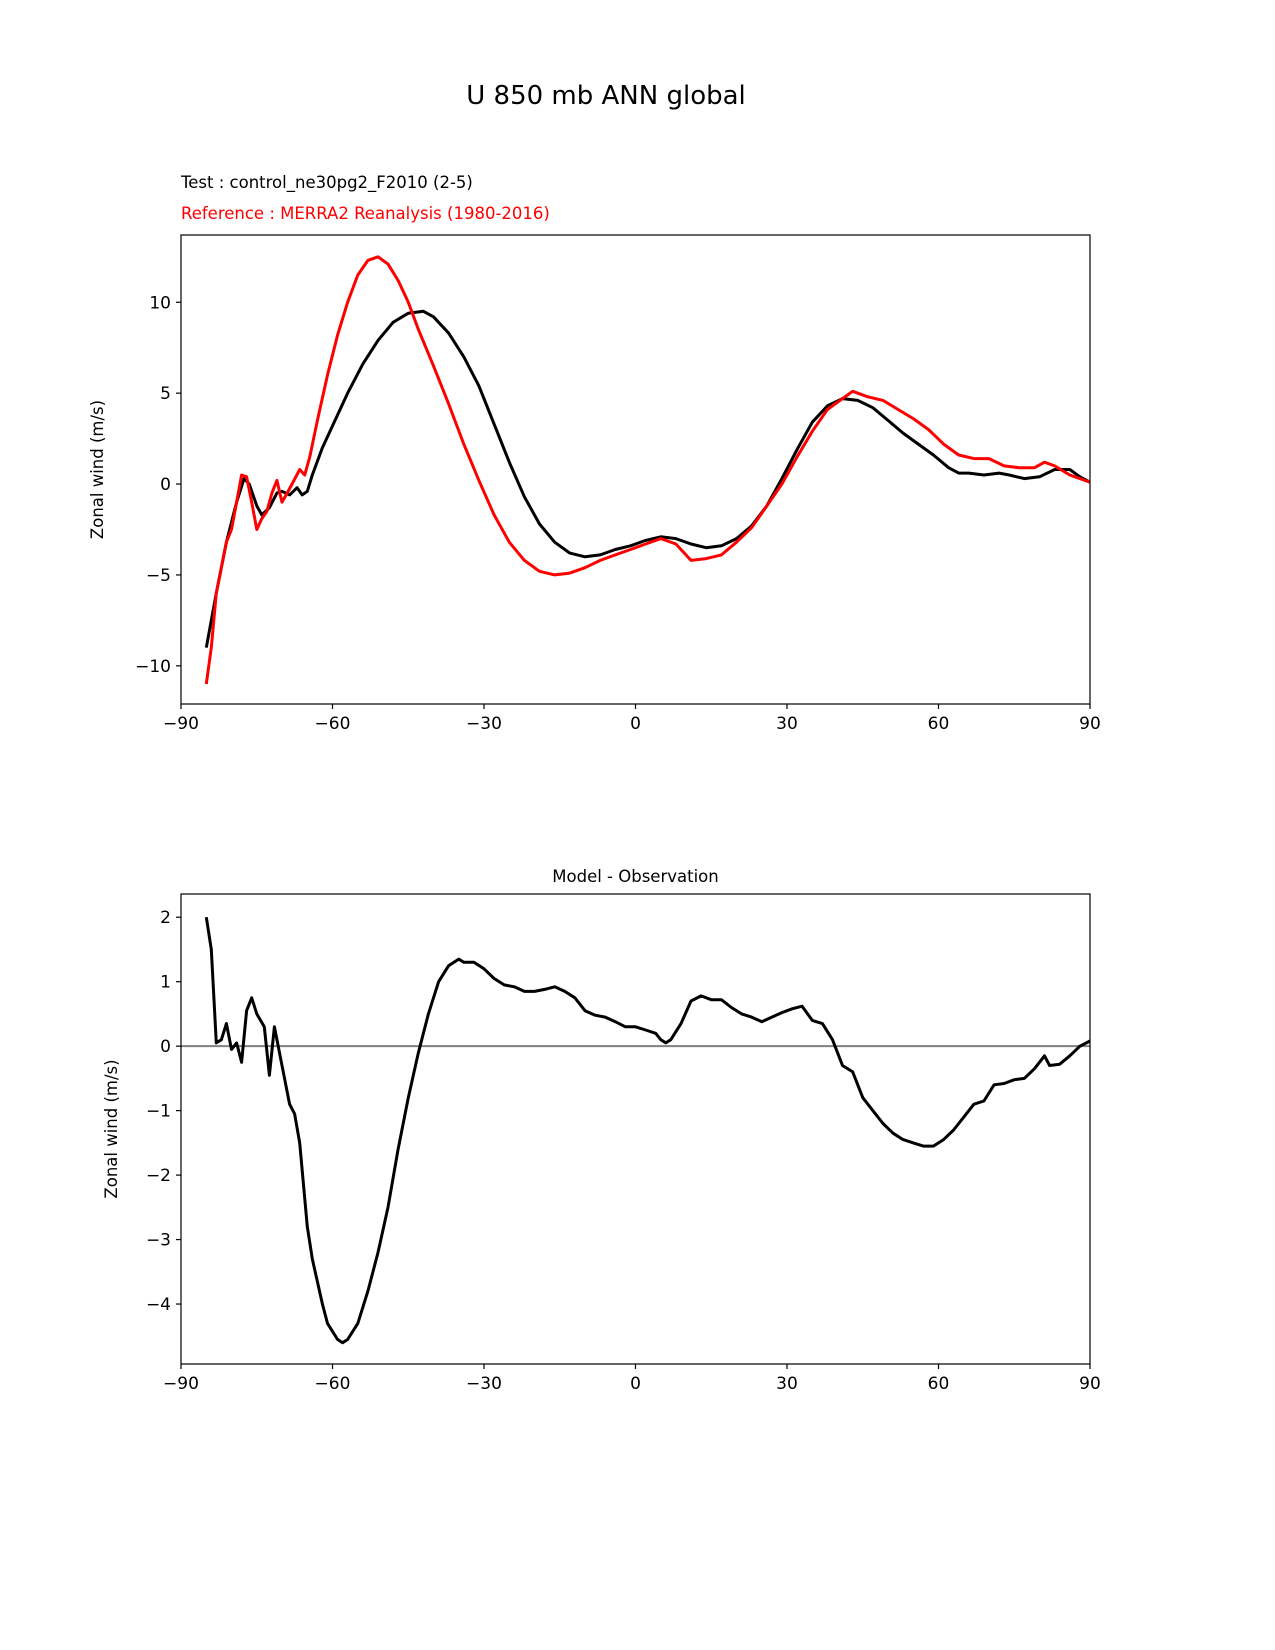 The height and width of the screenshot is (1650, 1275). Describe the element at coordinates (158, 1241) in the screenshot. I see `y-tick-label: −3` at that location.